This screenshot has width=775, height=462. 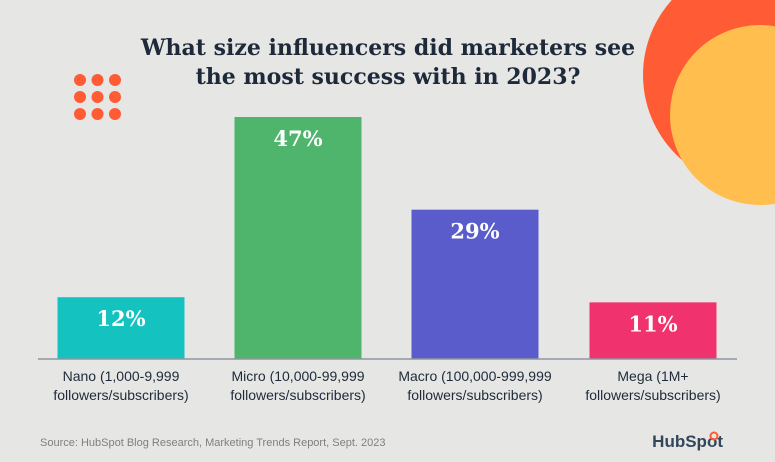 I want to click on hubspot-logo: HubSpot, so click(x=687, y=441).